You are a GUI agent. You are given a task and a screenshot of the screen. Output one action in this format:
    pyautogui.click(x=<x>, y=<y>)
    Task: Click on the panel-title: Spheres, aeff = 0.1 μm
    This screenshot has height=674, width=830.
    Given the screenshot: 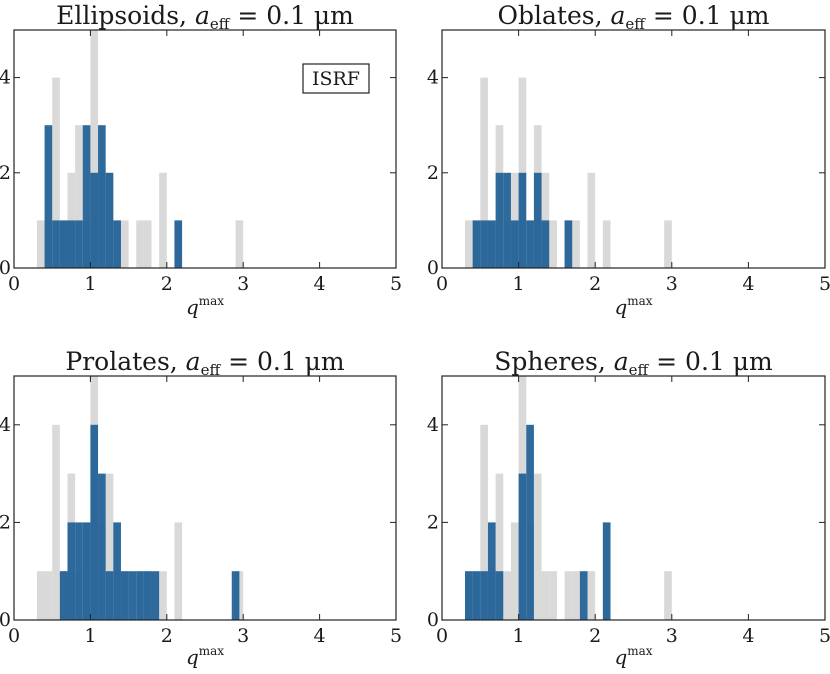 What is the action you would take?
    pyautogui.click(x=633, y=363)
    